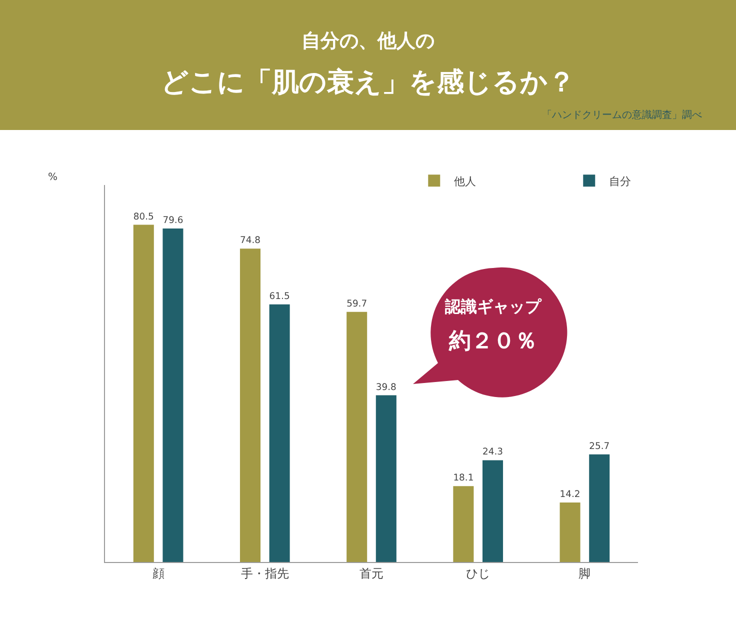 The width and height of the screenshot is (736, 623). Describe the element at coordinates (250, 240) in the screenshot. I see `data-label: 74.8` at that location.